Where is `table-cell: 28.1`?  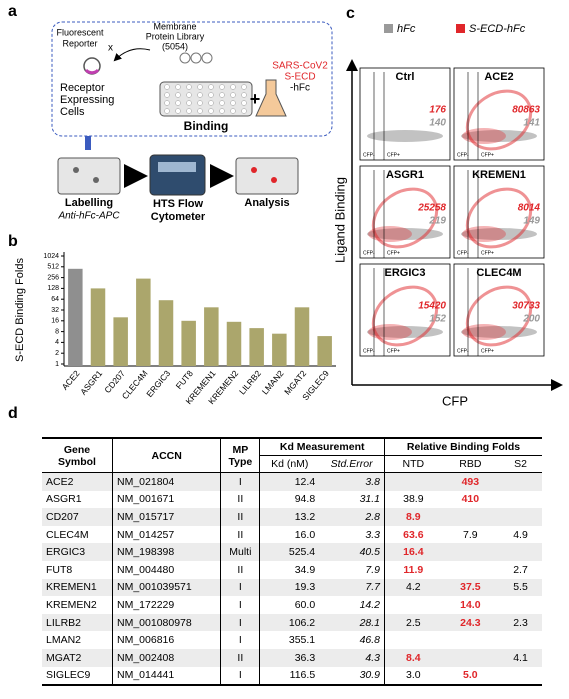 table-cell: 28.1 is located at coordinates (352, 622).